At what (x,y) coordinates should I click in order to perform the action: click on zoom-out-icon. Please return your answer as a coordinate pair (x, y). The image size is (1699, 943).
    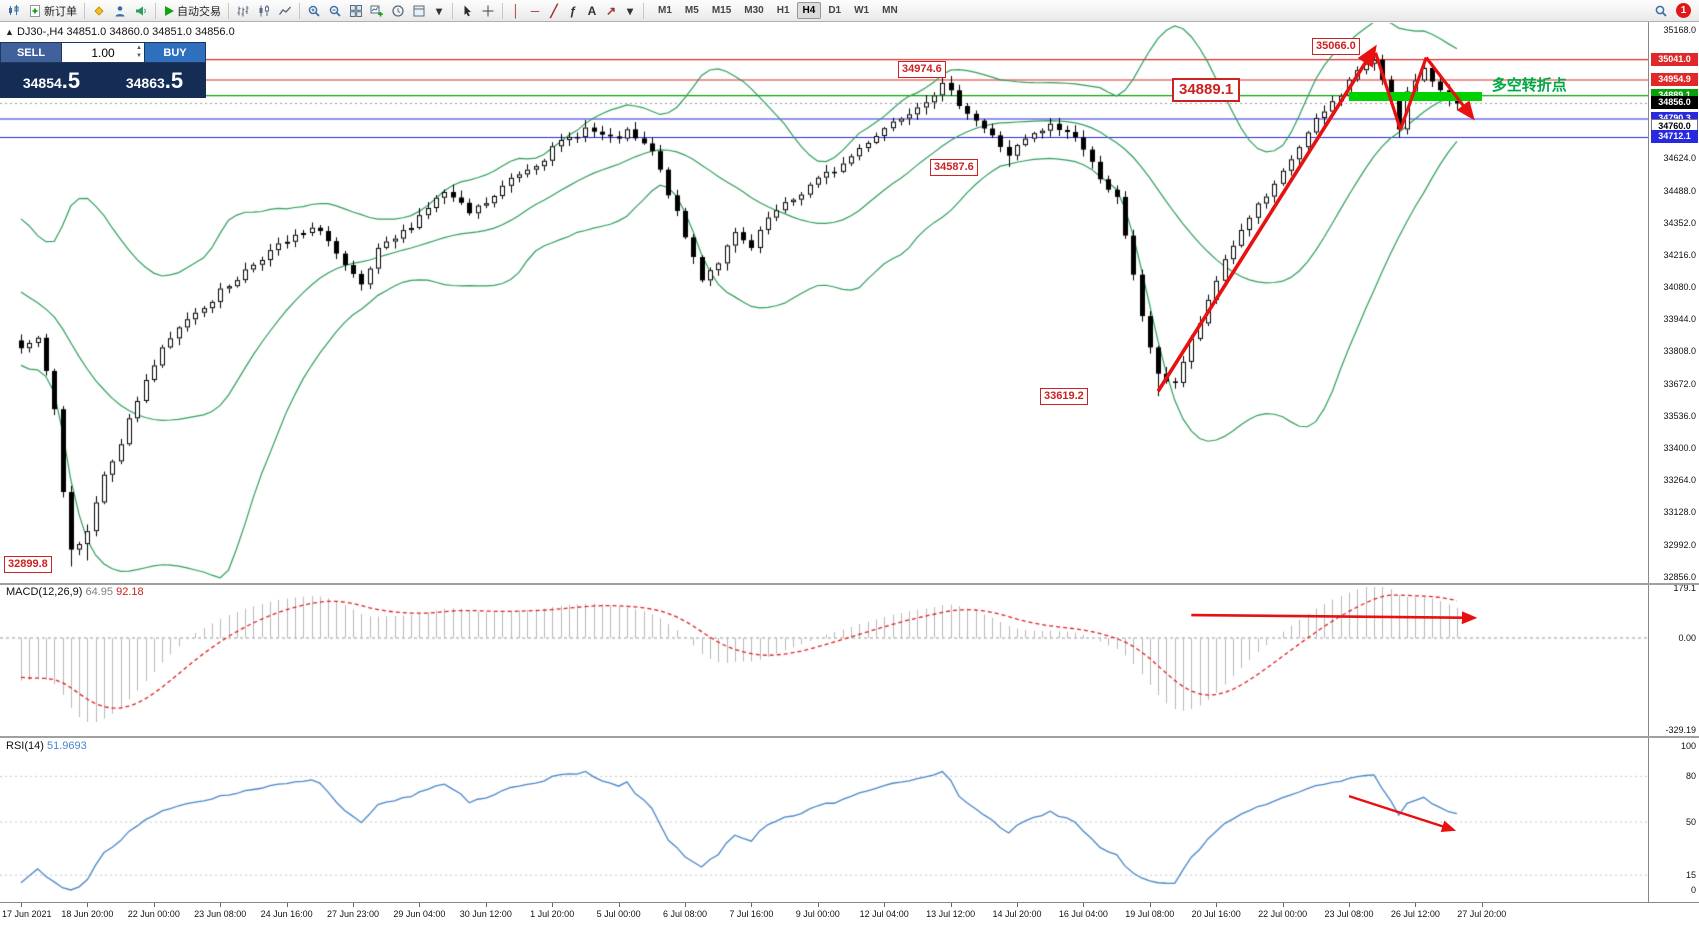
    Looking at the image, I should click on (335, 11).